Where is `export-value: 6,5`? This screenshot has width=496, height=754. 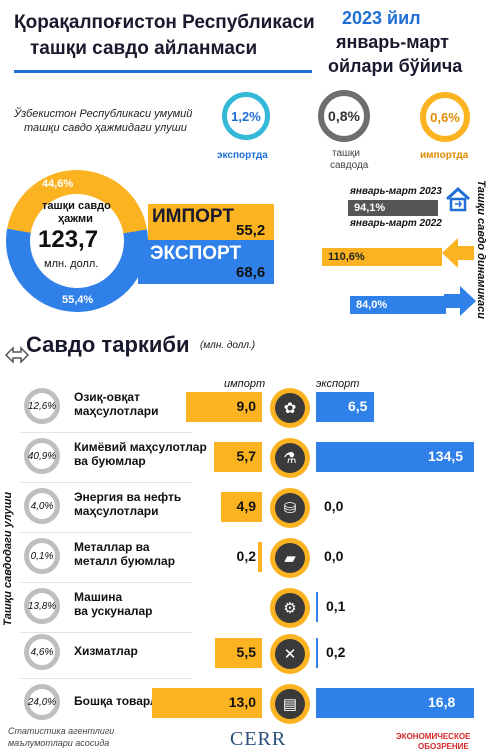
export-value: 6,5 is located at coordinates (358, 406).